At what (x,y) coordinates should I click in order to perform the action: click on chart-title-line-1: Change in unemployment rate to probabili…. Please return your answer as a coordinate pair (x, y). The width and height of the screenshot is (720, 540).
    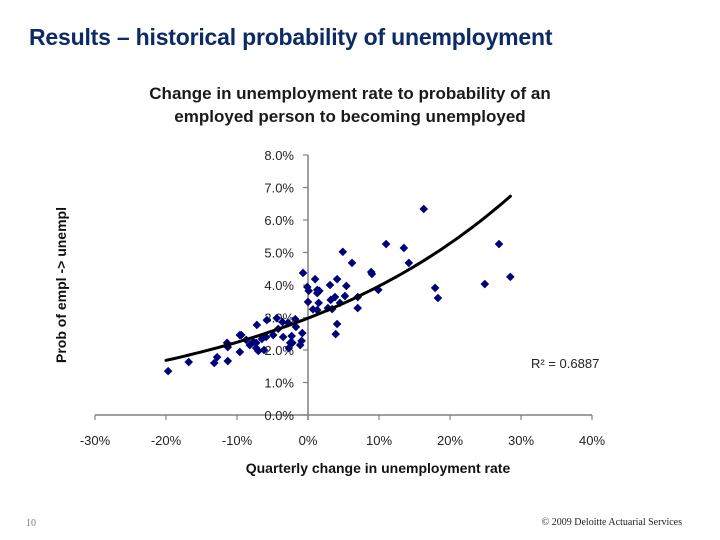
    Looking at the image, I should click on (350, 93).